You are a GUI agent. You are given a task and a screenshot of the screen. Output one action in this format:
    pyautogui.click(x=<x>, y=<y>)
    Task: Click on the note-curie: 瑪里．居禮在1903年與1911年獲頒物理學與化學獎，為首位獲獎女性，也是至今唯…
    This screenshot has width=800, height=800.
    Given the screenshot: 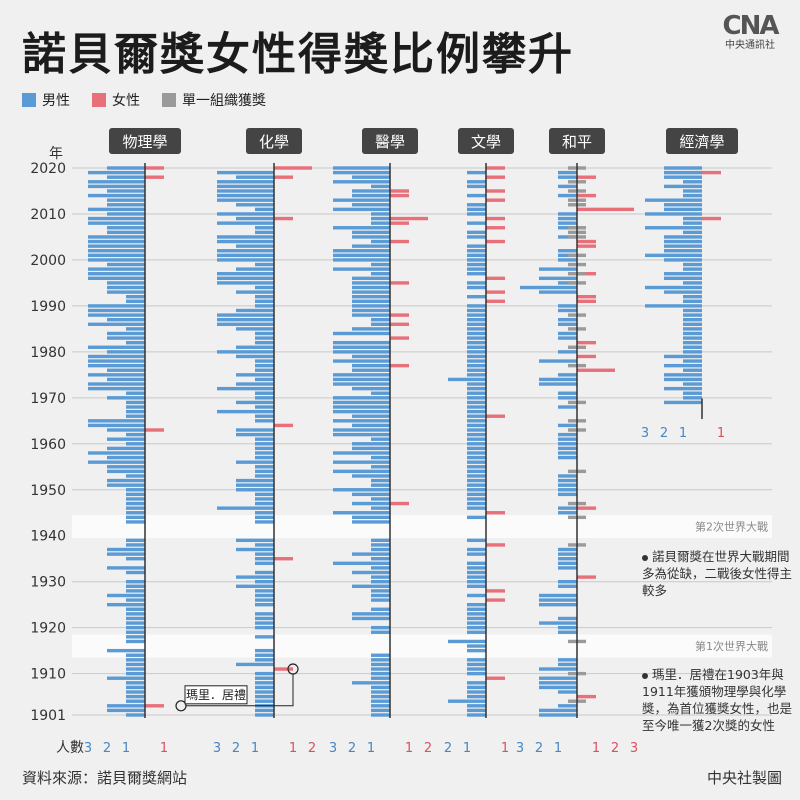 What is the action you would take?
    pyautogui.click(x=717, y=700)
    